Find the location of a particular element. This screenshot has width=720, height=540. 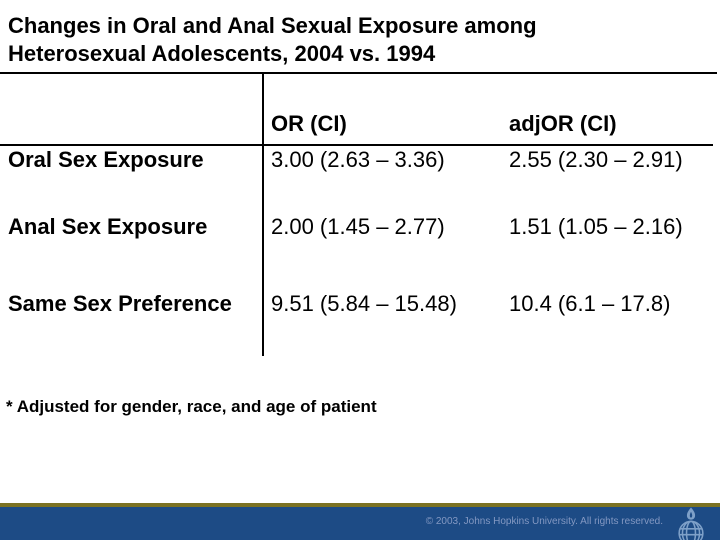

adjor-value: 10.4 (6.1 – 17.8) is located at coordinates (590, 303).